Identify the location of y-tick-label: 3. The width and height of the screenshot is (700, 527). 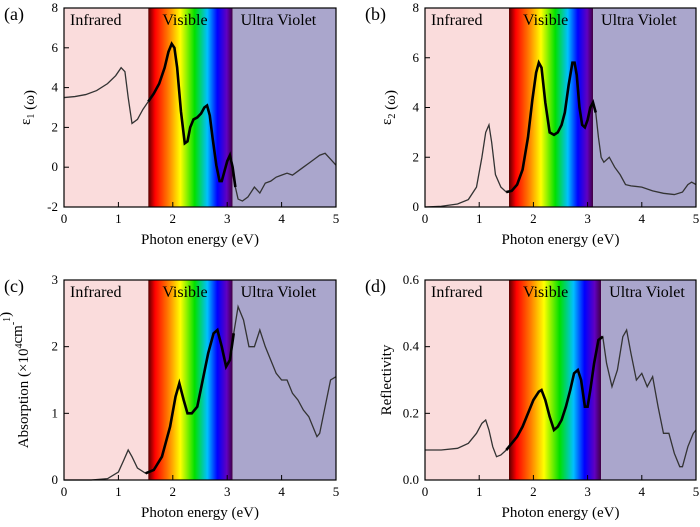
(55, 279).